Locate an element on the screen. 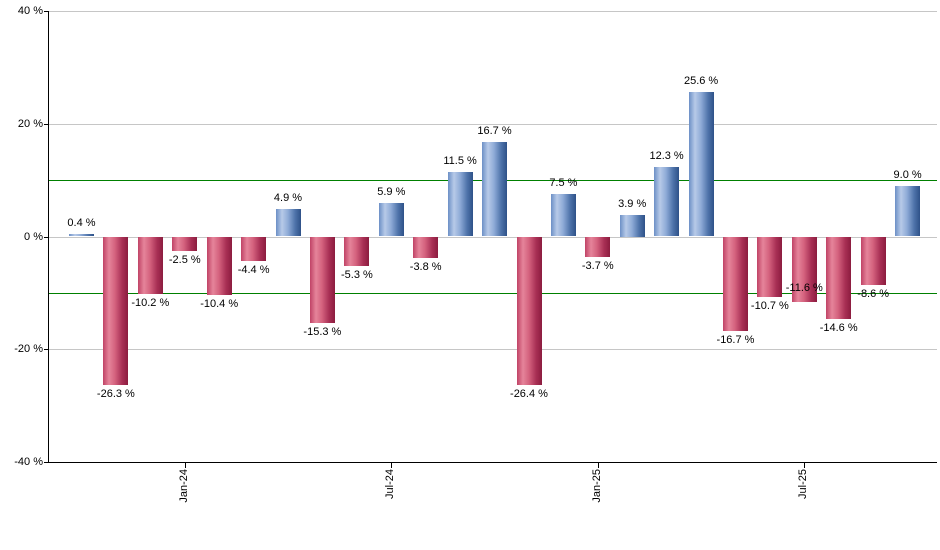 This screenshot has width=940, height=550. bar-label: 12.3 % is located at coordinates (666, 156).